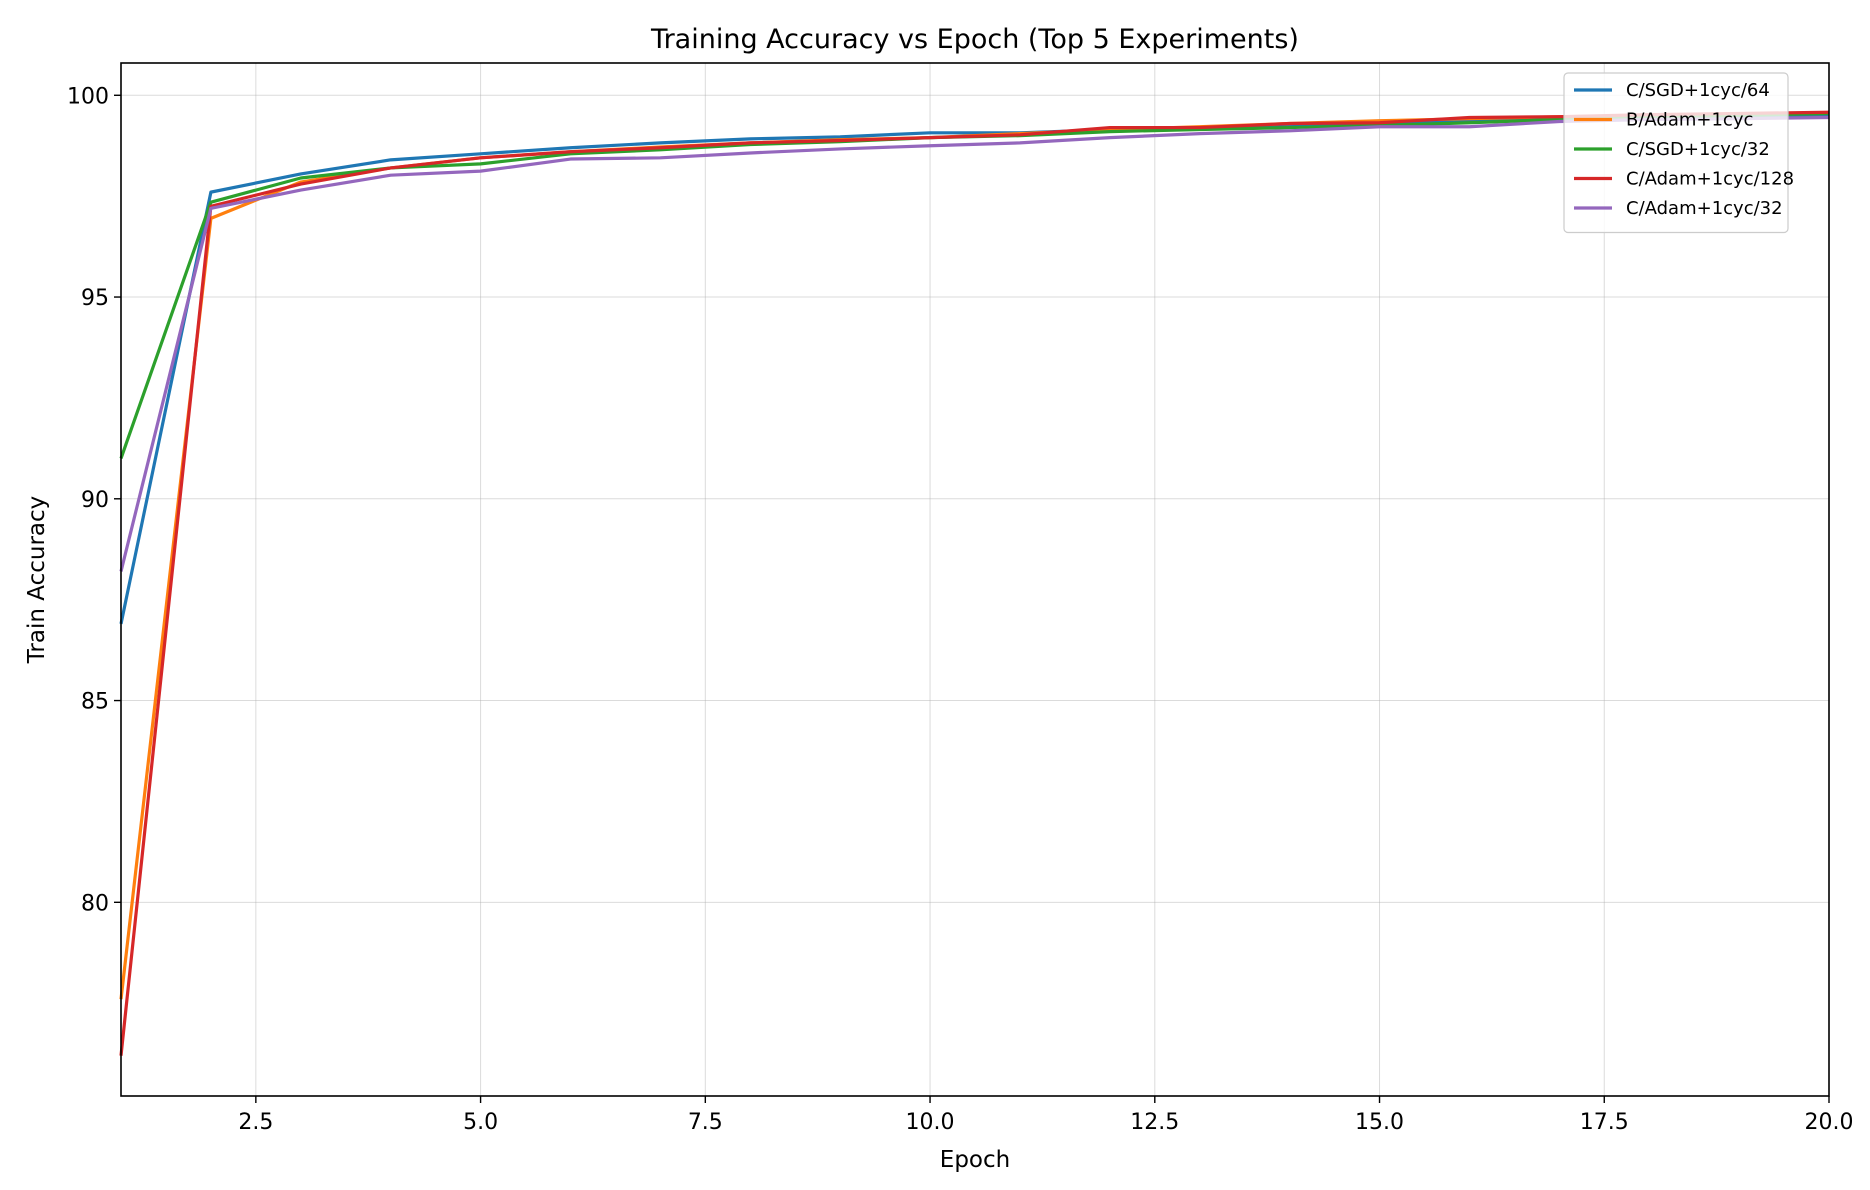 The height and width of the screenshot is (1190, 1870). I want to click on x-tick-label: 2.5, so click(255, 1122).